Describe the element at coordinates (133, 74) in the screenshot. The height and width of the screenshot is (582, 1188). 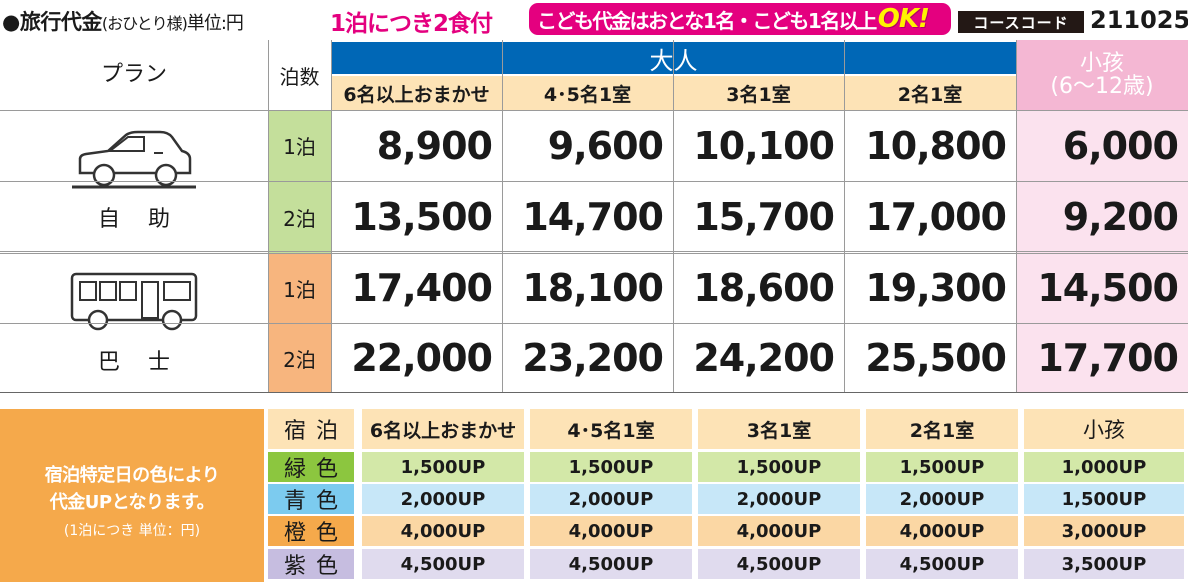
I see `plan-header: プラン` at that location.